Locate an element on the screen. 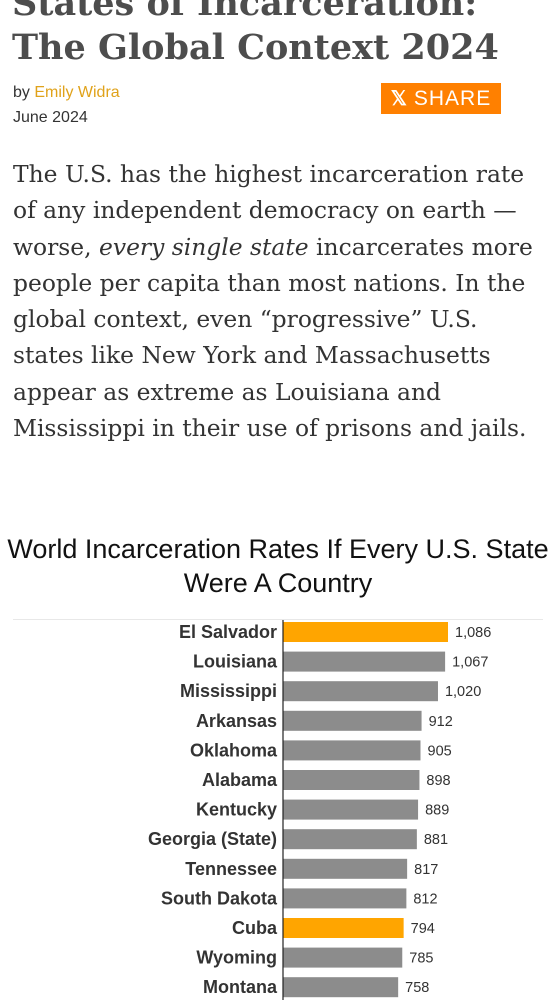 The height and width of the screenshot is (1000, 556). category-label: Louisiana is located at coordinates (235, 662).